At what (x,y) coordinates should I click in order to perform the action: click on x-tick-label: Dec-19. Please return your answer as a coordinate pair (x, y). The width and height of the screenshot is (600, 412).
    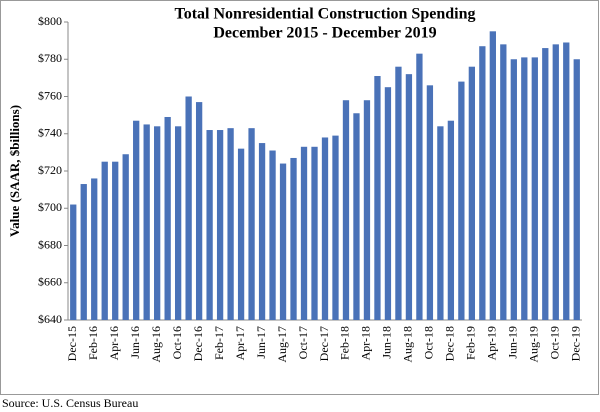
    Looking at the image, I should click on (576, 343).